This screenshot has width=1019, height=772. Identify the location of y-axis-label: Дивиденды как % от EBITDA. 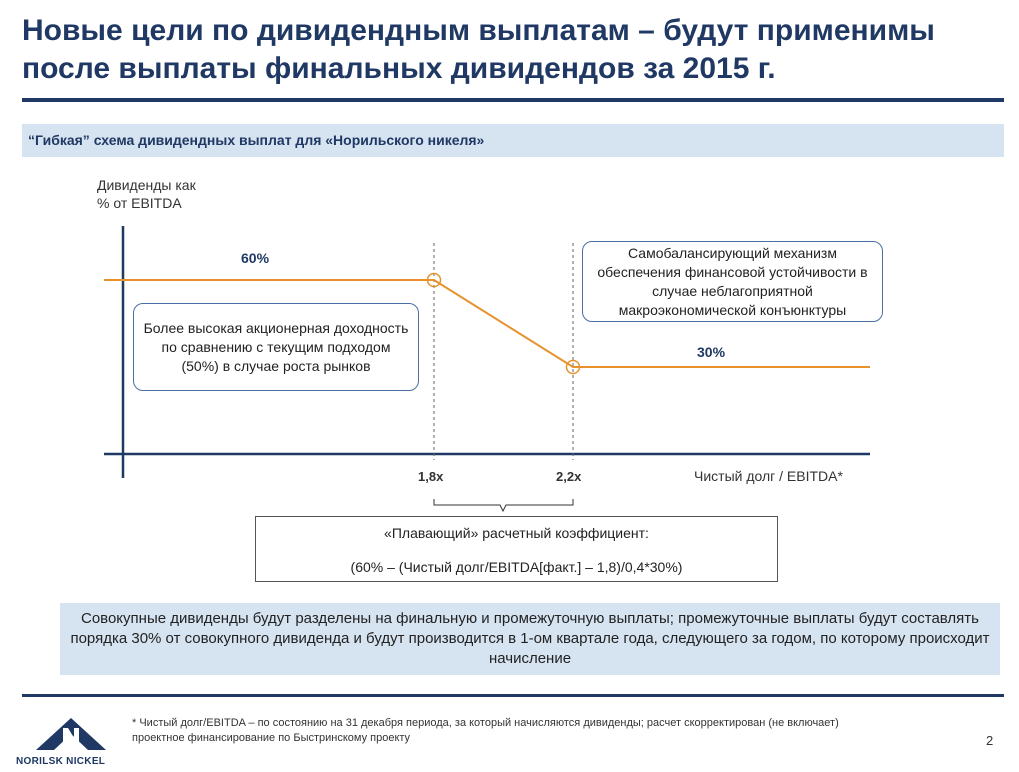
(146, 194).